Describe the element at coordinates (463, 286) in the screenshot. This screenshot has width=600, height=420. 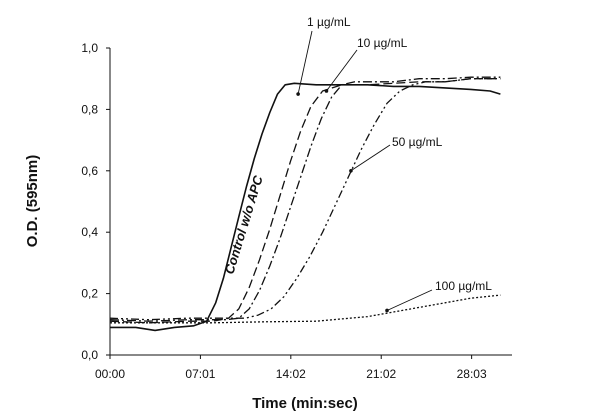
I see `annotation-label: 100 µg/mL` at that location.